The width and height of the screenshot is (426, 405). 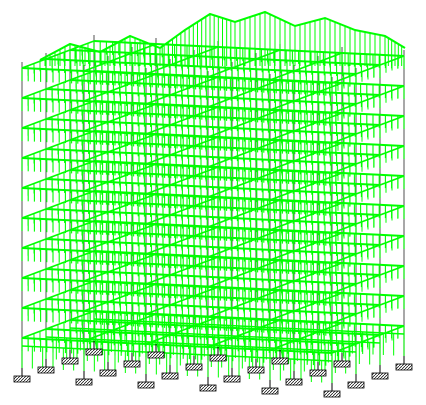 I want to click on support-symbols, so click(x=213, y=369).